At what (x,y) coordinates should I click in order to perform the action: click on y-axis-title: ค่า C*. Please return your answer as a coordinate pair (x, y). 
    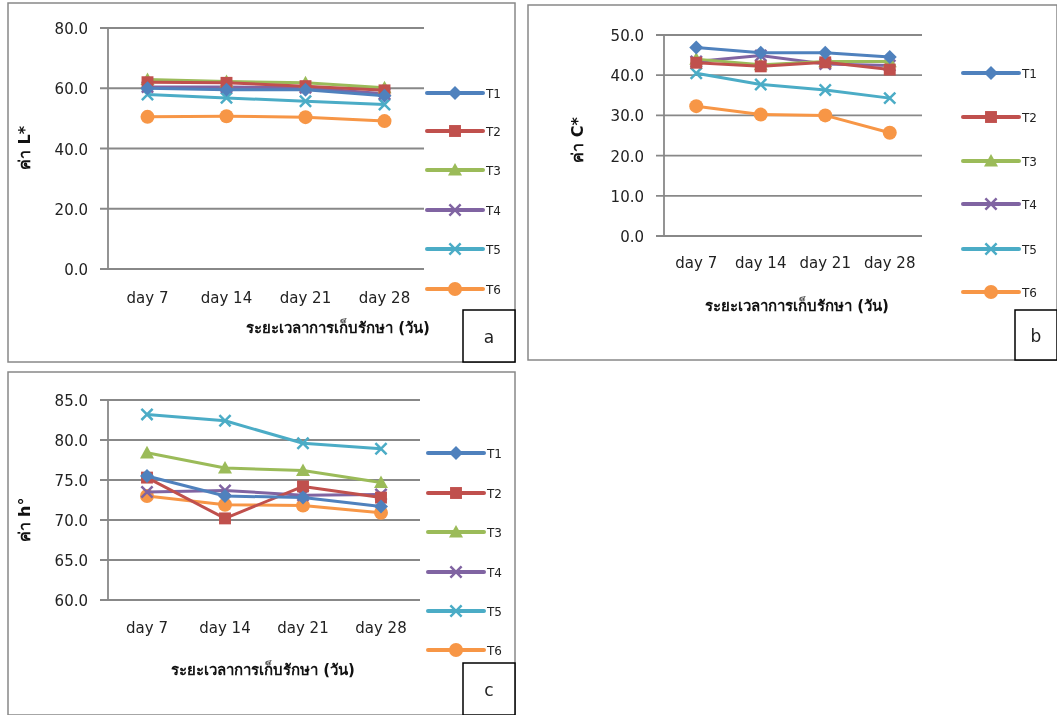
    Looking at the image, I should click on (577, 139).